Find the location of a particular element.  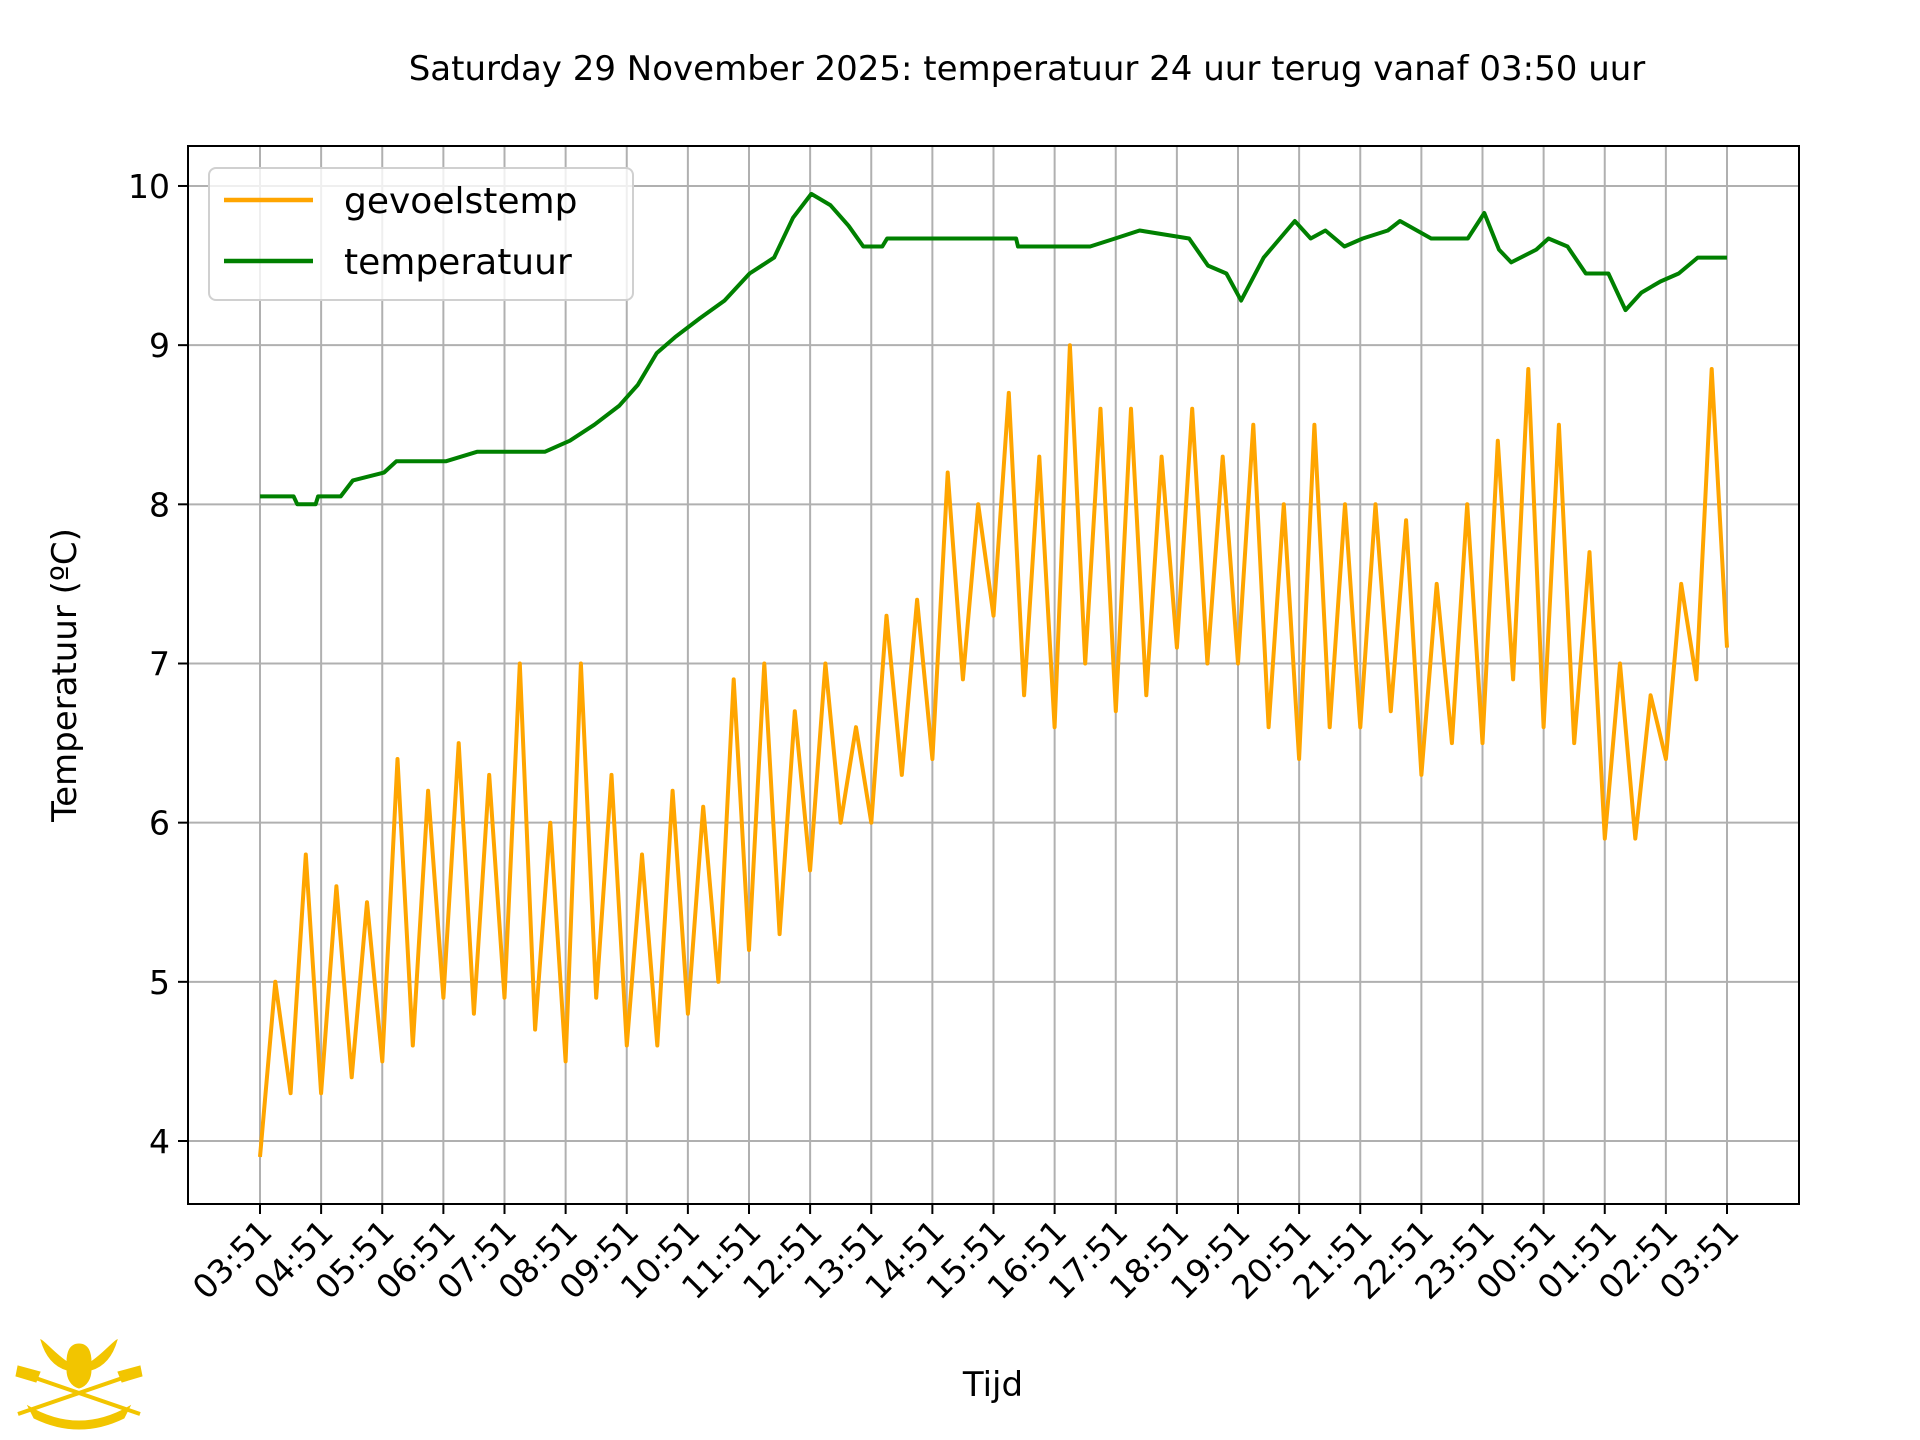

y-tick-label: 10 is located at coordinates (149, 186).